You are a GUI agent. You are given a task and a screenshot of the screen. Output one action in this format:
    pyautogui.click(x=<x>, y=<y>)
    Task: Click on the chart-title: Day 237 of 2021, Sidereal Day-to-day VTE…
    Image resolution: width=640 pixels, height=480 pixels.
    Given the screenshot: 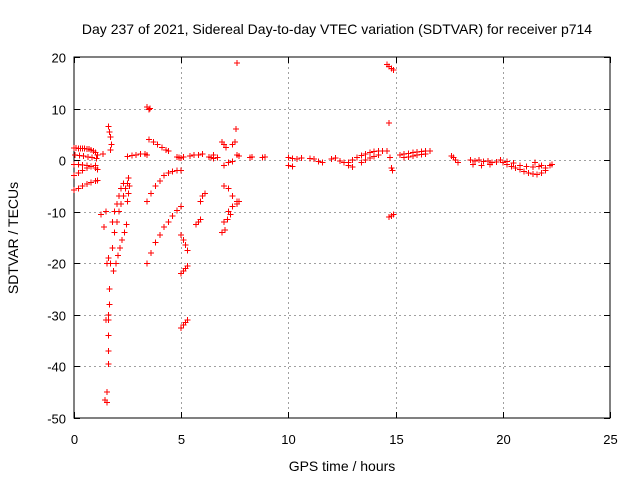 What is the action you would take?
    pyautogui.click(x=337, y=29)
    